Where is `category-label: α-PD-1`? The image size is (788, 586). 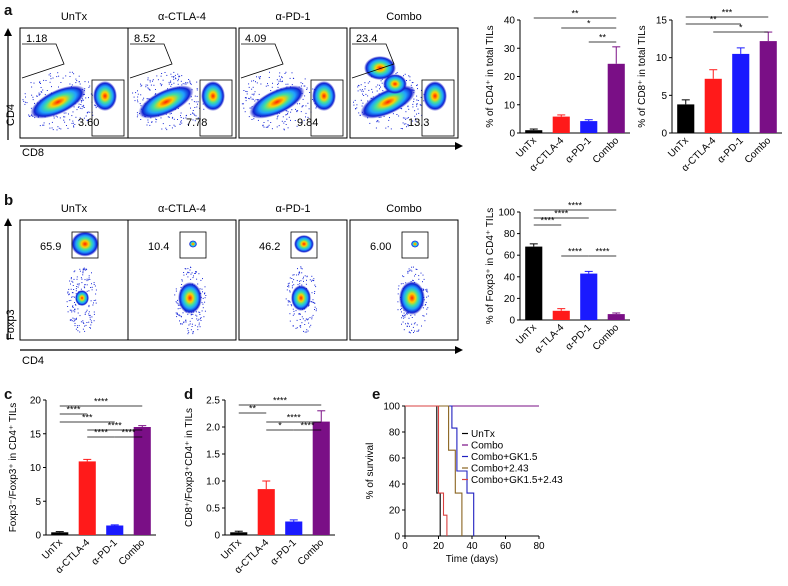 category-label: α-PD-1 is located at coordinates (579, 337).